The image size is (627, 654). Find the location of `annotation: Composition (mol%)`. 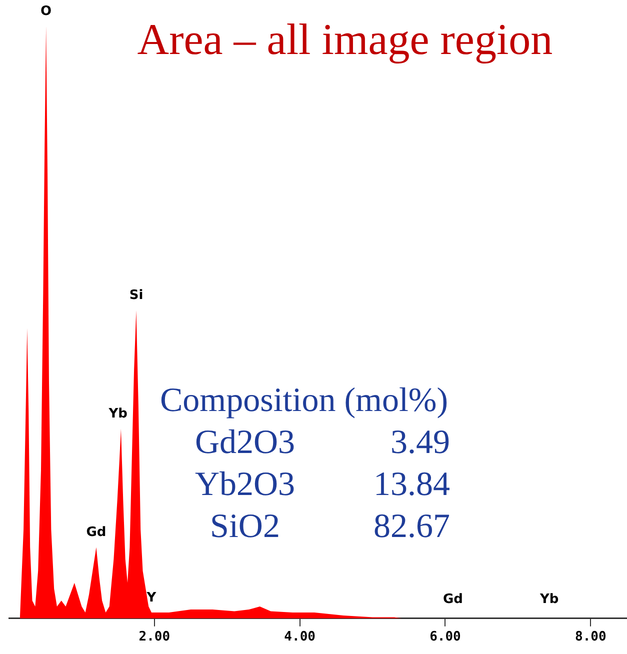

annotation: Composition (mol%) is located at coordinates (305, 401).